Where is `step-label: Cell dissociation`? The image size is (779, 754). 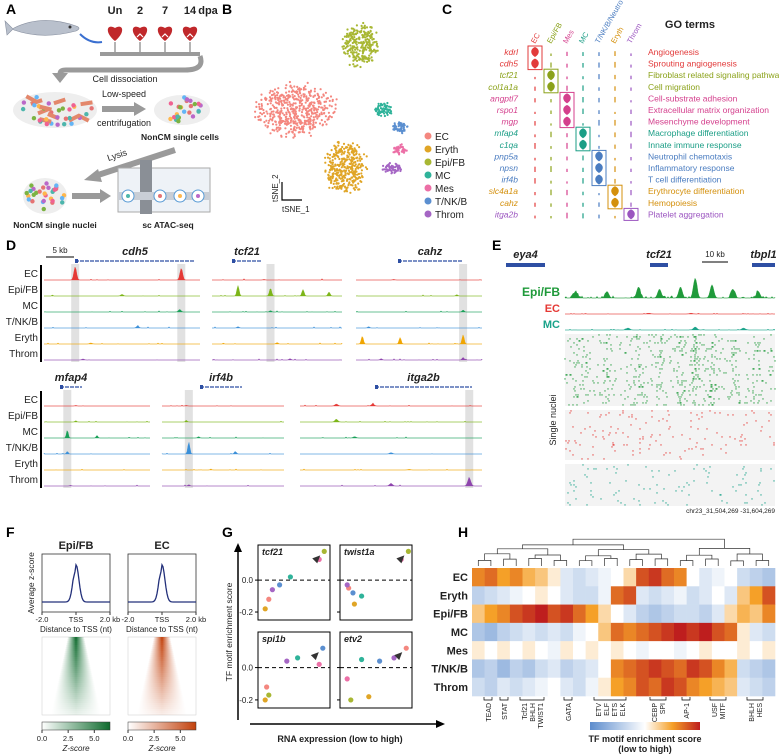
step-label: Cell dissociation is located at coordinates (124, 79).